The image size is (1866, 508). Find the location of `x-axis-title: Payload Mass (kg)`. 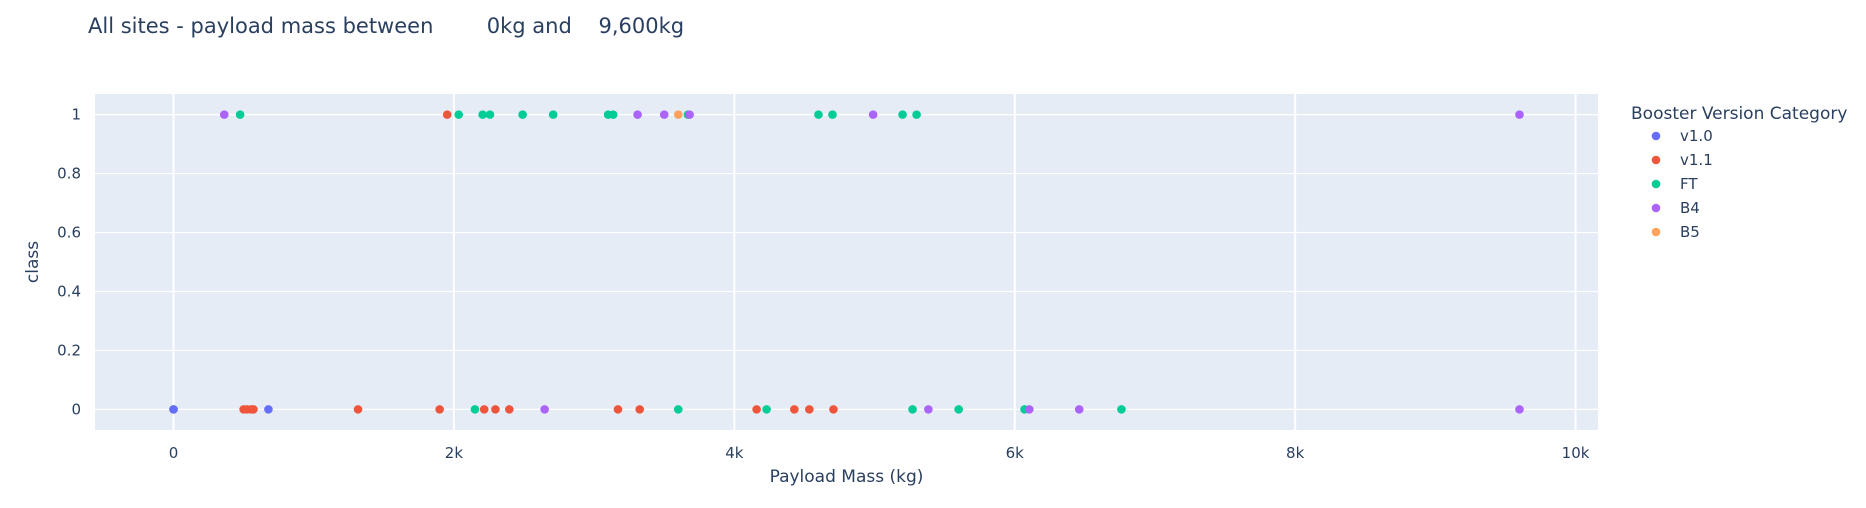

x-axis-title: Payload Mass (kg) is located at coordinates (847, 477).